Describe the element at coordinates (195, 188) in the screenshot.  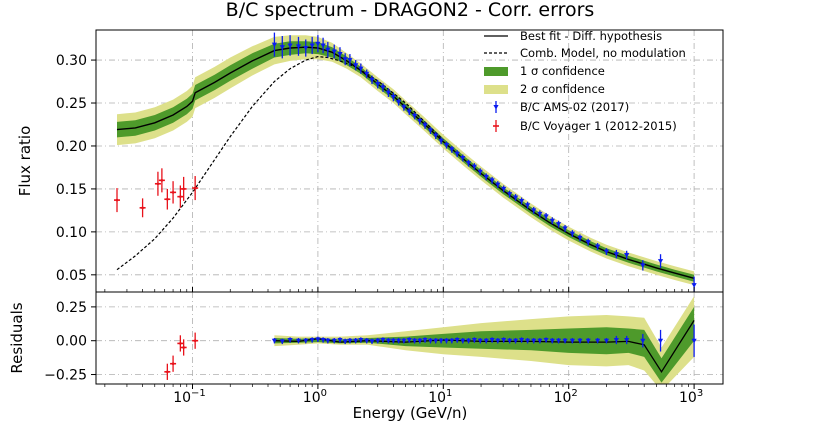
I see `voyager-point` at that location.